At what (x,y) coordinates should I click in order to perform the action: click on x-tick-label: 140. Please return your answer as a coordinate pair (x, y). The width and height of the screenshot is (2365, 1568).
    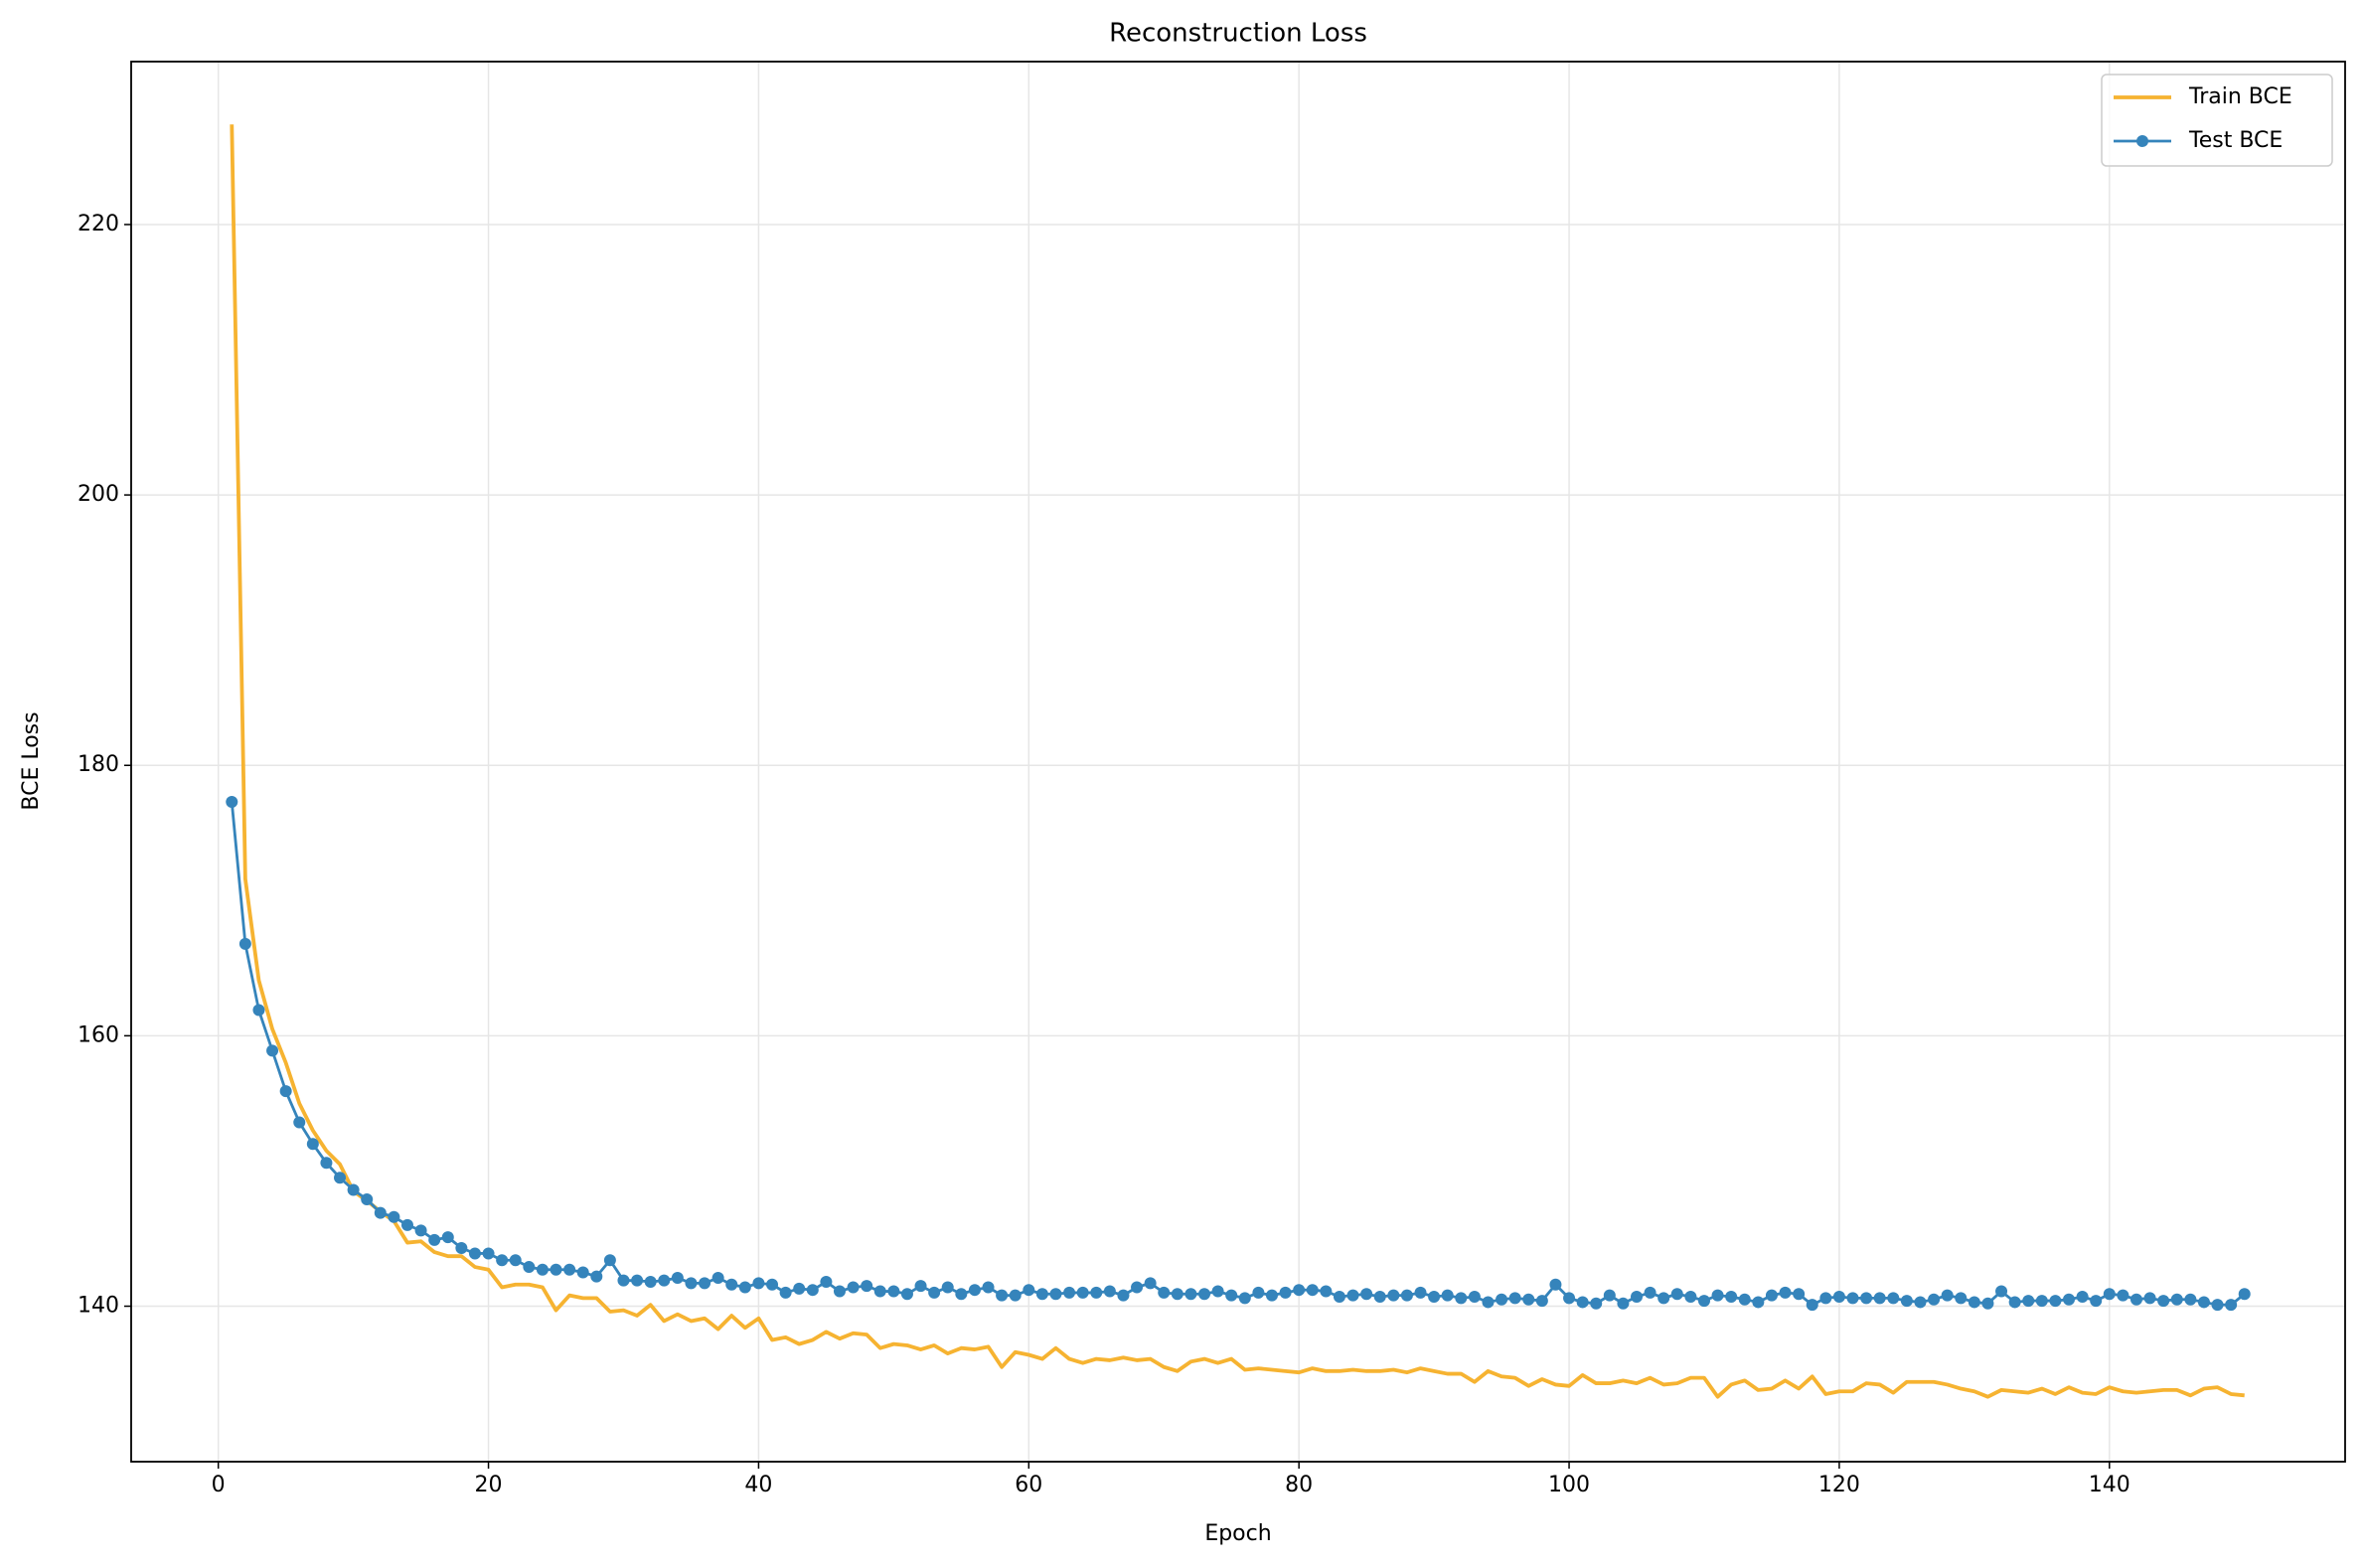
    Looking at the image, I should click on (2109, 1485).